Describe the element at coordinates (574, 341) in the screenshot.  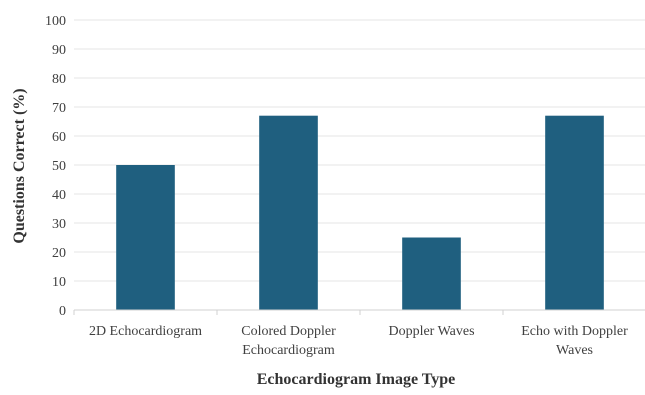
I see `x-category-label: Echo with Doppler Waves` at that location.